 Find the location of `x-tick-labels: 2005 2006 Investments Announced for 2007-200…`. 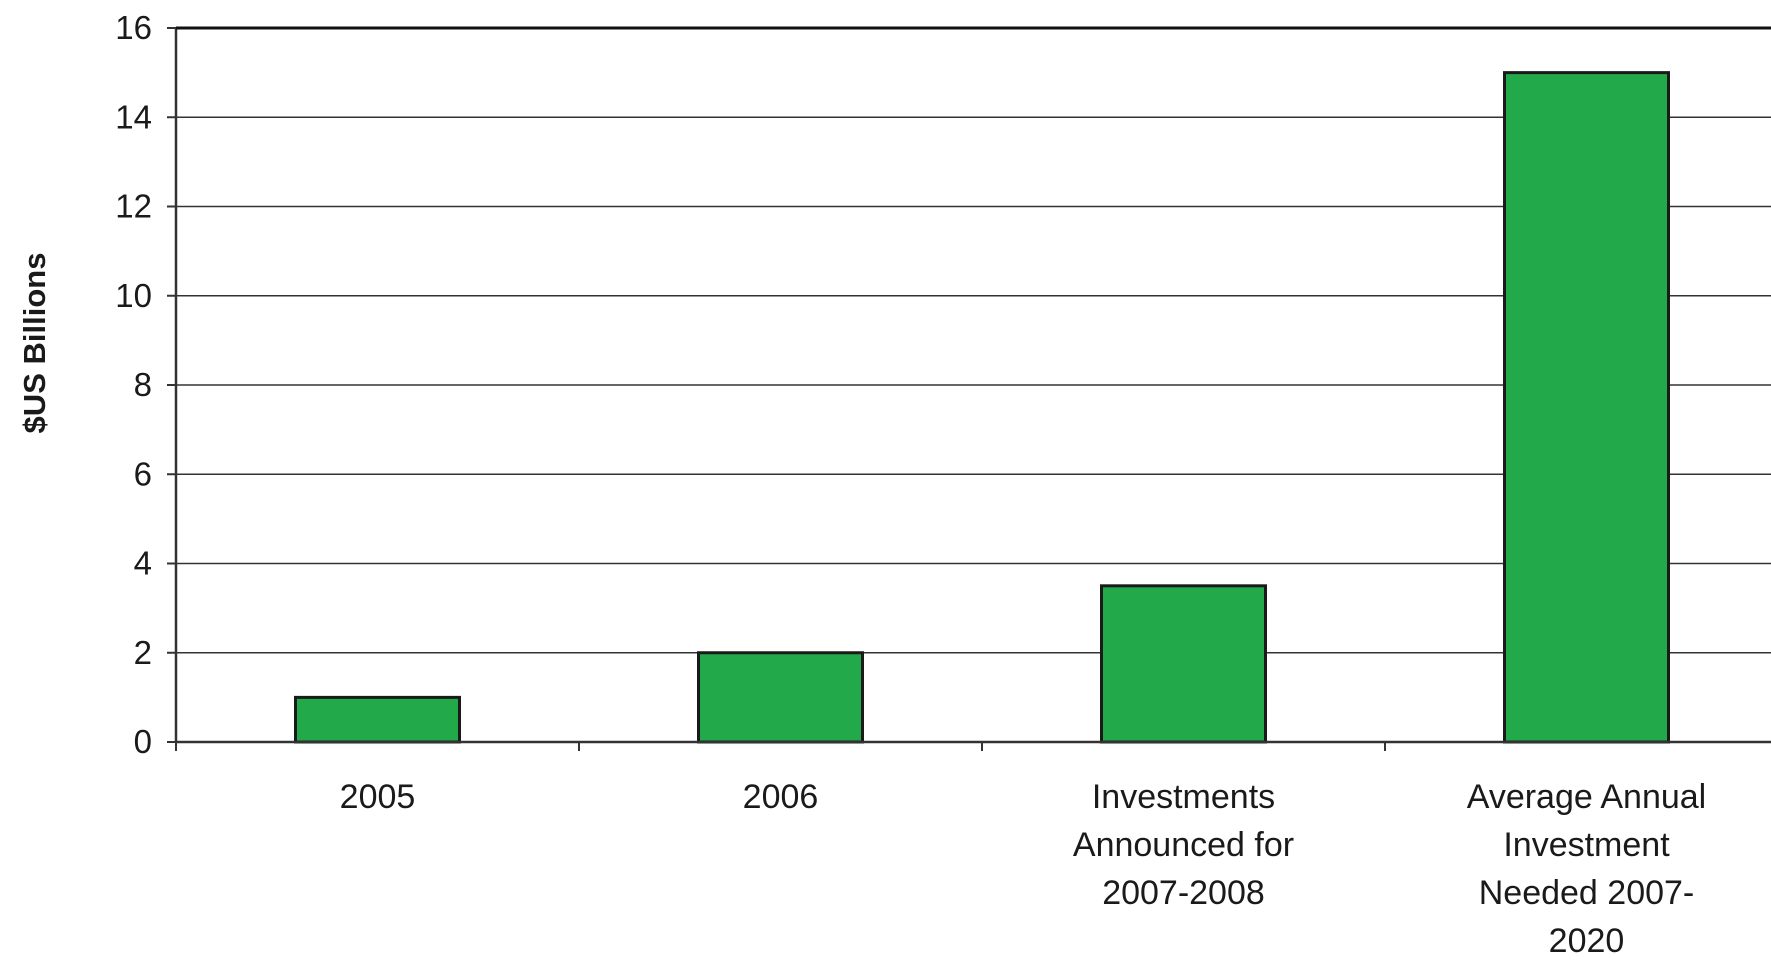

x-tick-labels: 2005 2006 Investments Announced for 2007-200… is located at coordinates (1023, 869).